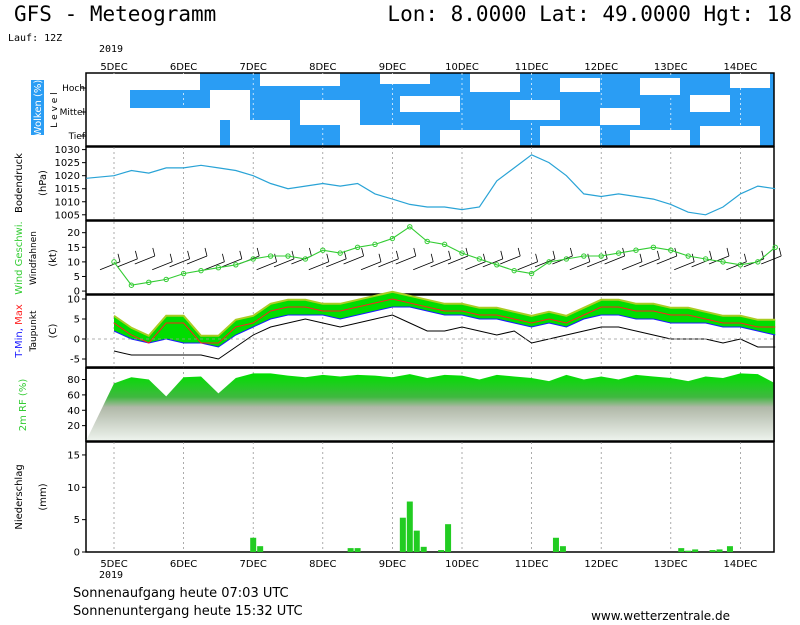 This screenshot has height=625, width=800. I want to click on temperature-panel: T-Min, Max Taupunkt (C), so click(395, 325).